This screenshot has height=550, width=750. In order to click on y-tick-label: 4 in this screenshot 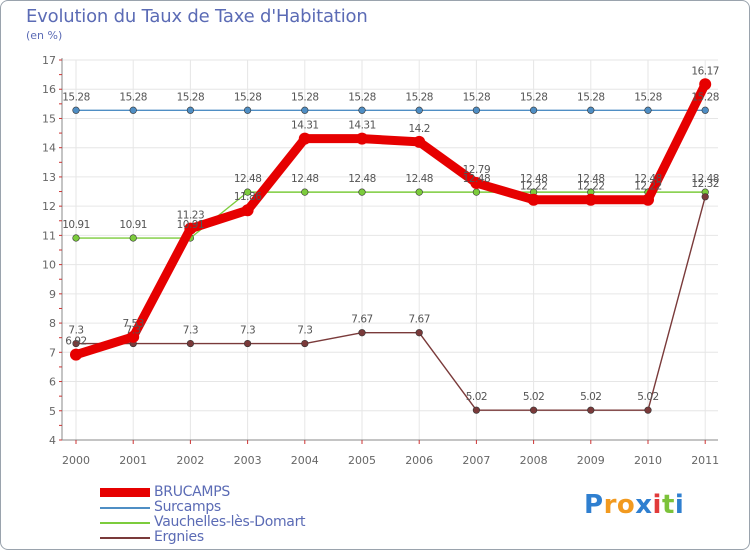, I will do `click(52, 440)`.